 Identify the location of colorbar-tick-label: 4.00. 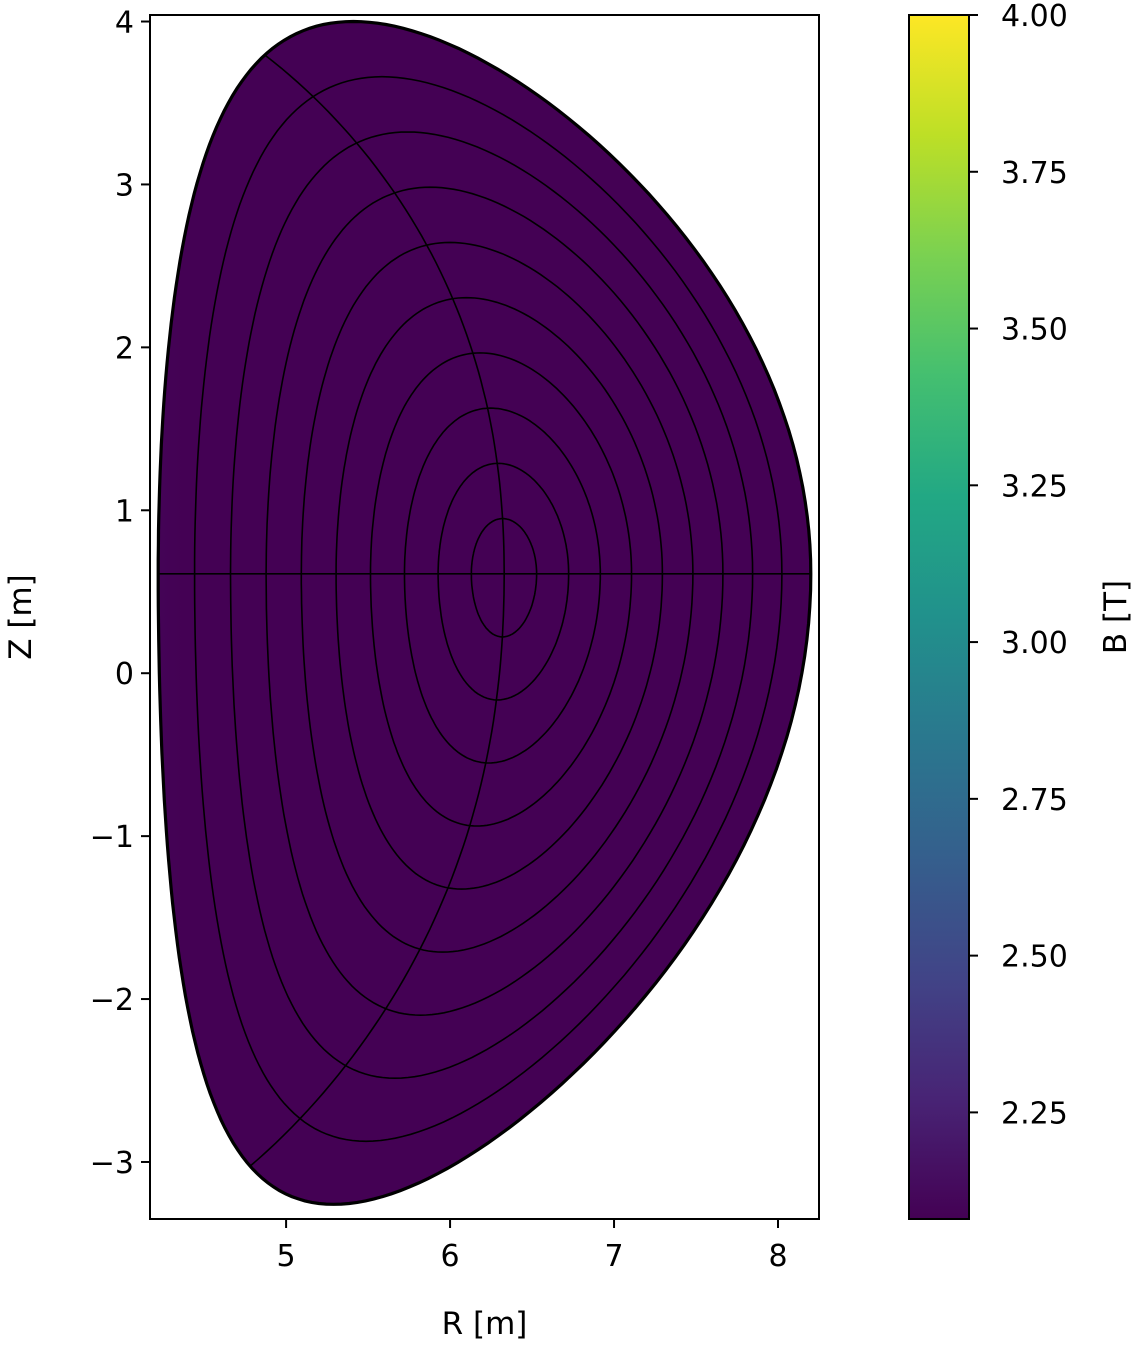
(1034, 17).